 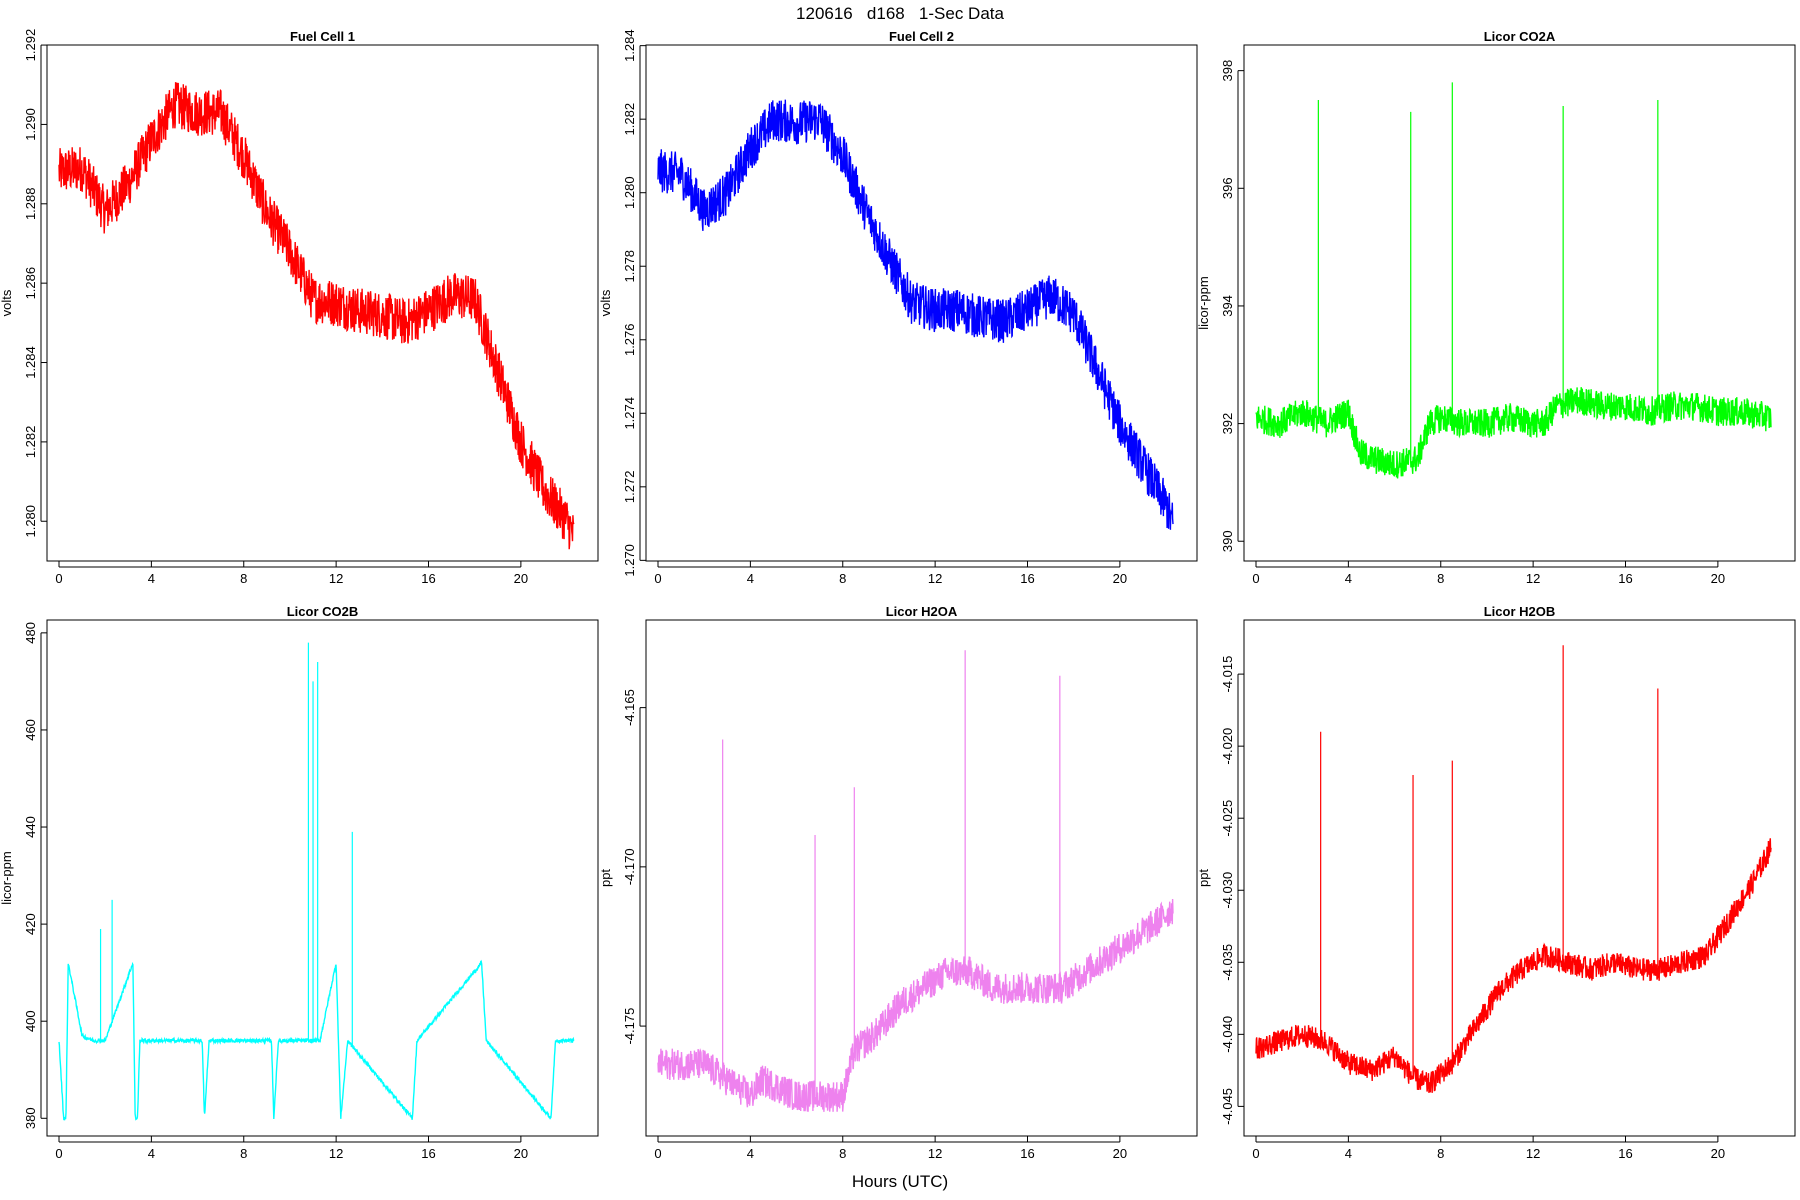 What do you see at coordinates (921, 36) in the screenshot?
I see `chart-title: Fuel Cell 2` at bounding box center [921, 36].